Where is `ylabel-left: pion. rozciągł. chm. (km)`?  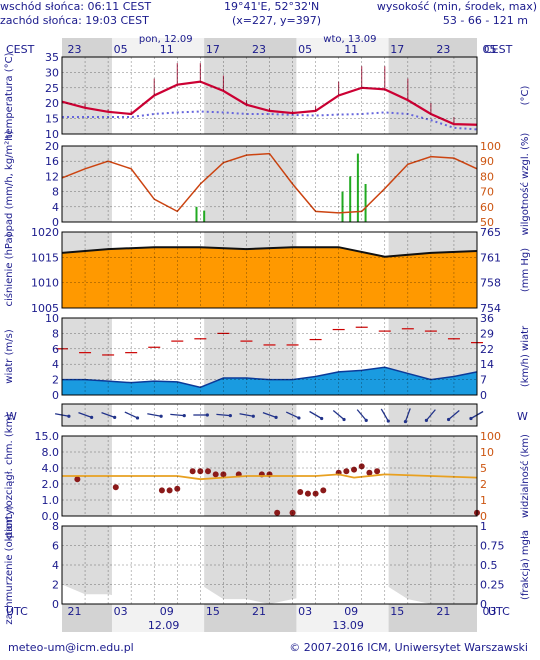
ylabel-left: pion. rozciągł. chm. (km) is located at coordinates (9, 476).